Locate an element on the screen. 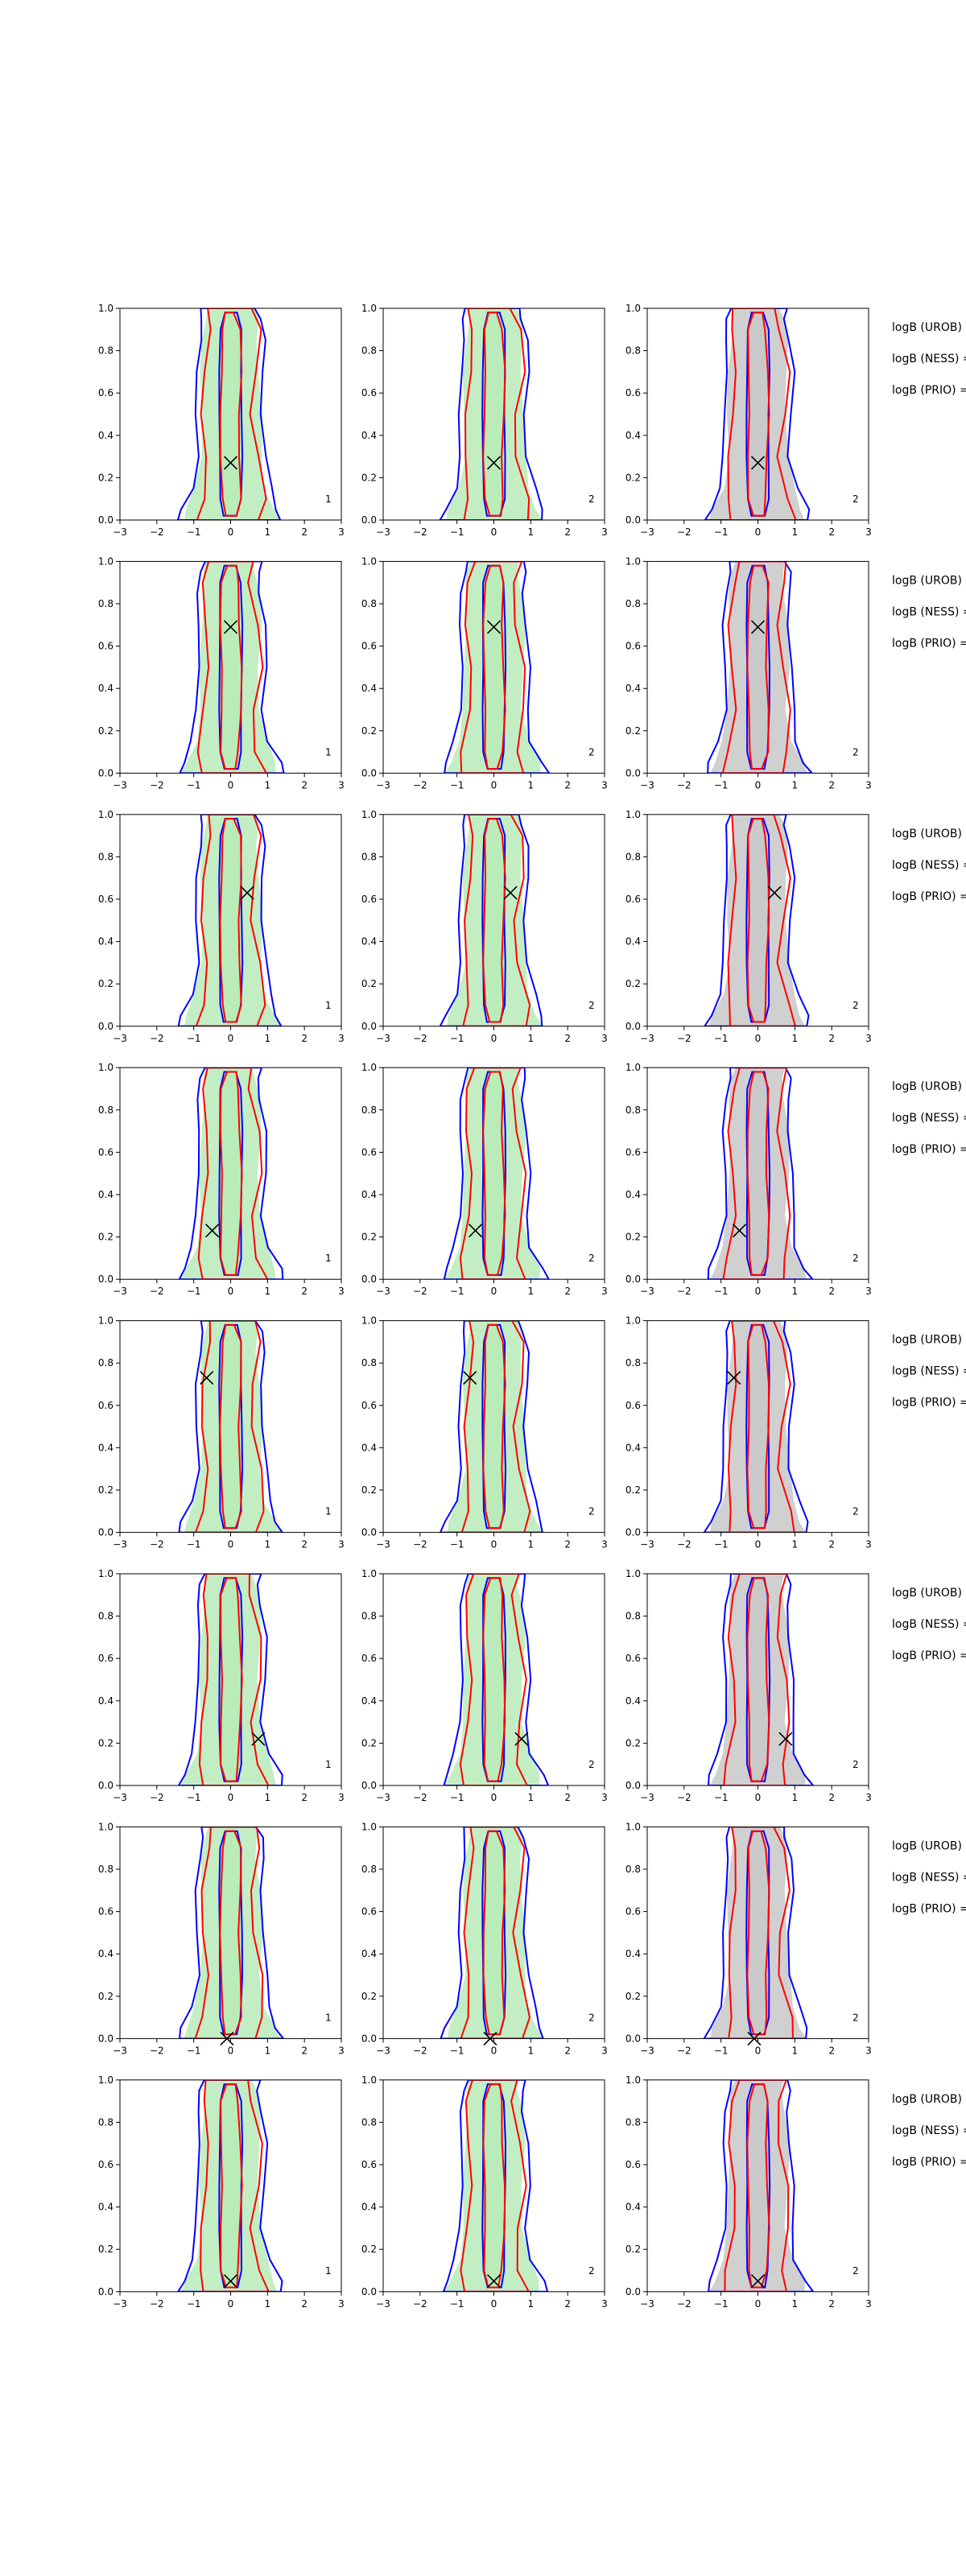 This screenshot has width=966, height=2576. density-fill-inner is located at coordinates (231, 1426).